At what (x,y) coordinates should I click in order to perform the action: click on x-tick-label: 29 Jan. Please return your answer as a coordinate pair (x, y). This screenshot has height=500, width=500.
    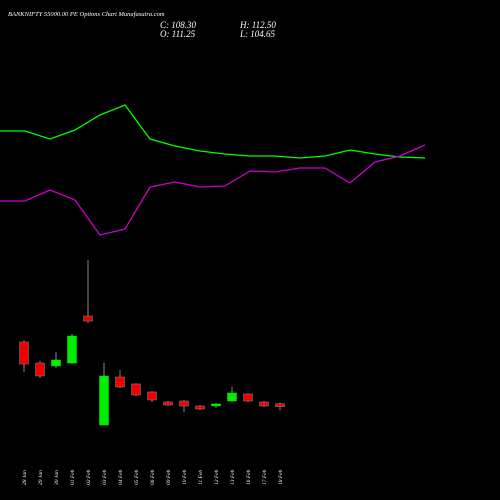
    Looking at the image, I should click on (41, 477).